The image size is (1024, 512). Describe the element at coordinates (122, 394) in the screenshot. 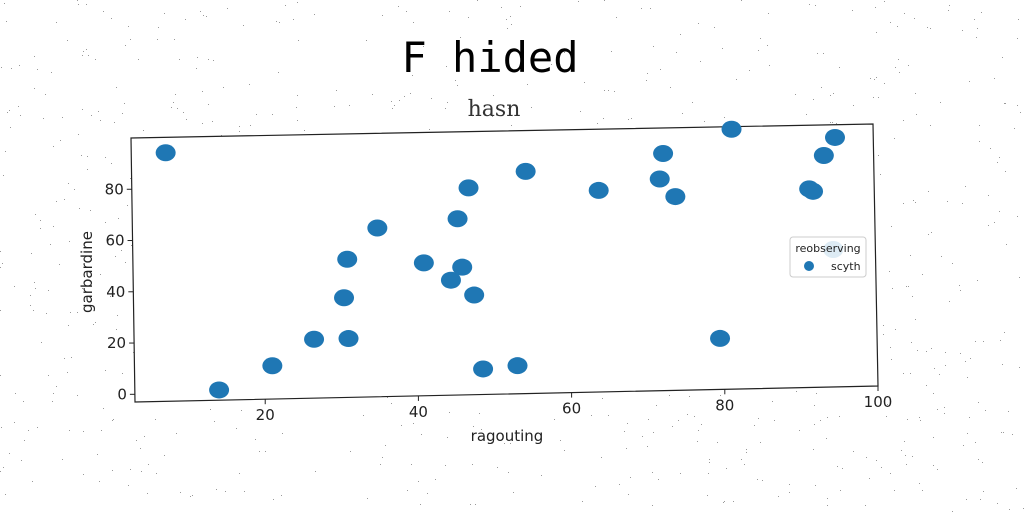

I see `y-tick-label: 0` at that location.